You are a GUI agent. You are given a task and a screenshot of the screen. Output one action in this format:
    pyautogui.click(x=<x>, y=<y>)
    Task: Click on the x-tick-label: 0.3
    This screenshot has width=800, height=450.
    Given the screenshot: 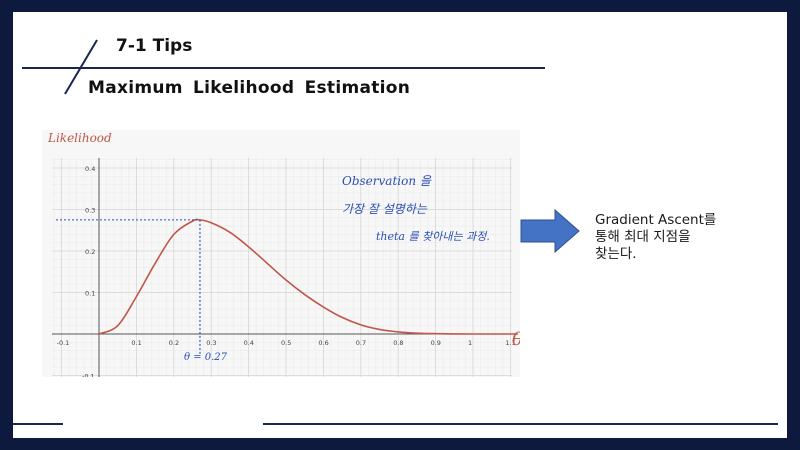 What is the action you would take?
    pyautogui.click(x=211, y=343)
    